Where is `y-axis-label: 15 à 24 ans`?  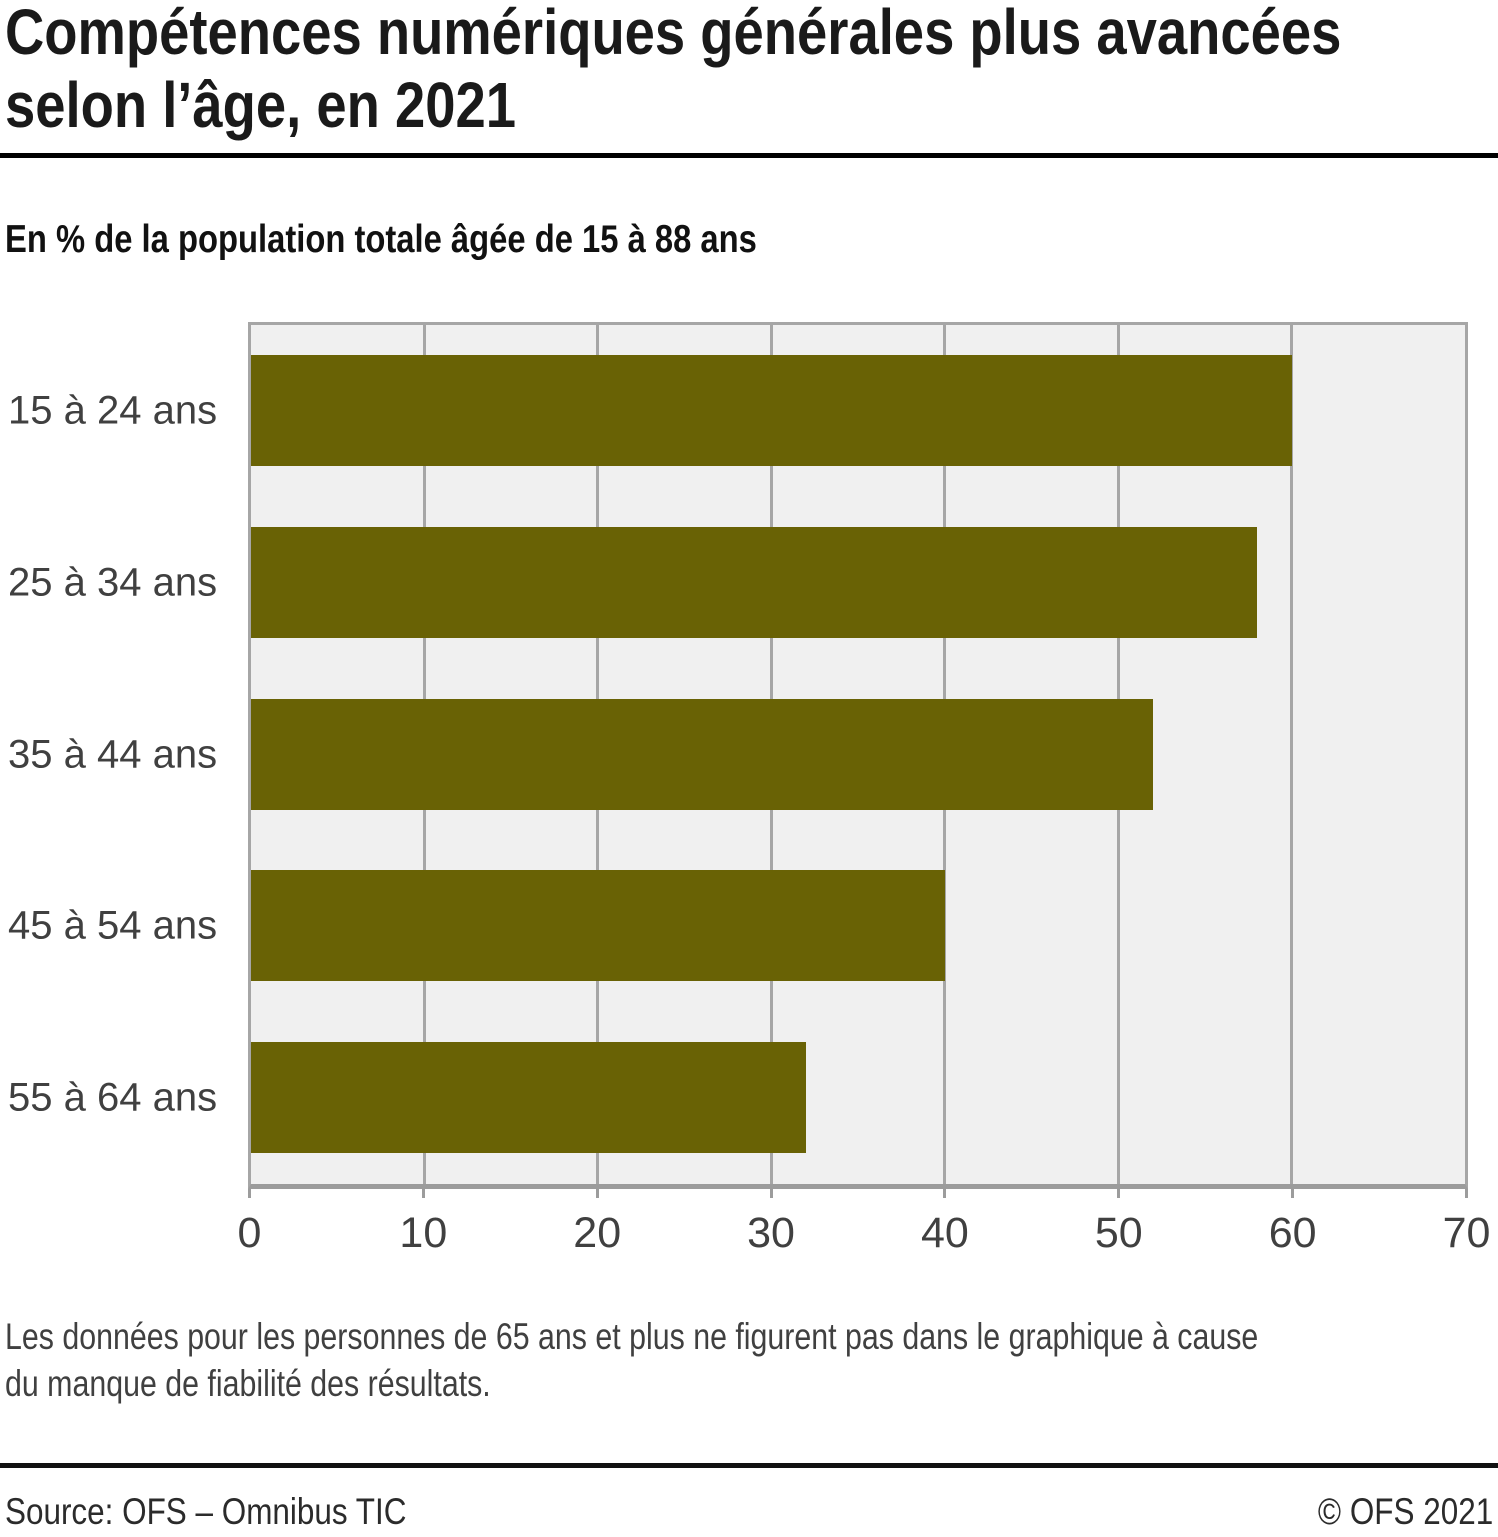 y-axis-label: 15 à 24 ans is located at coordinates (113, 410).